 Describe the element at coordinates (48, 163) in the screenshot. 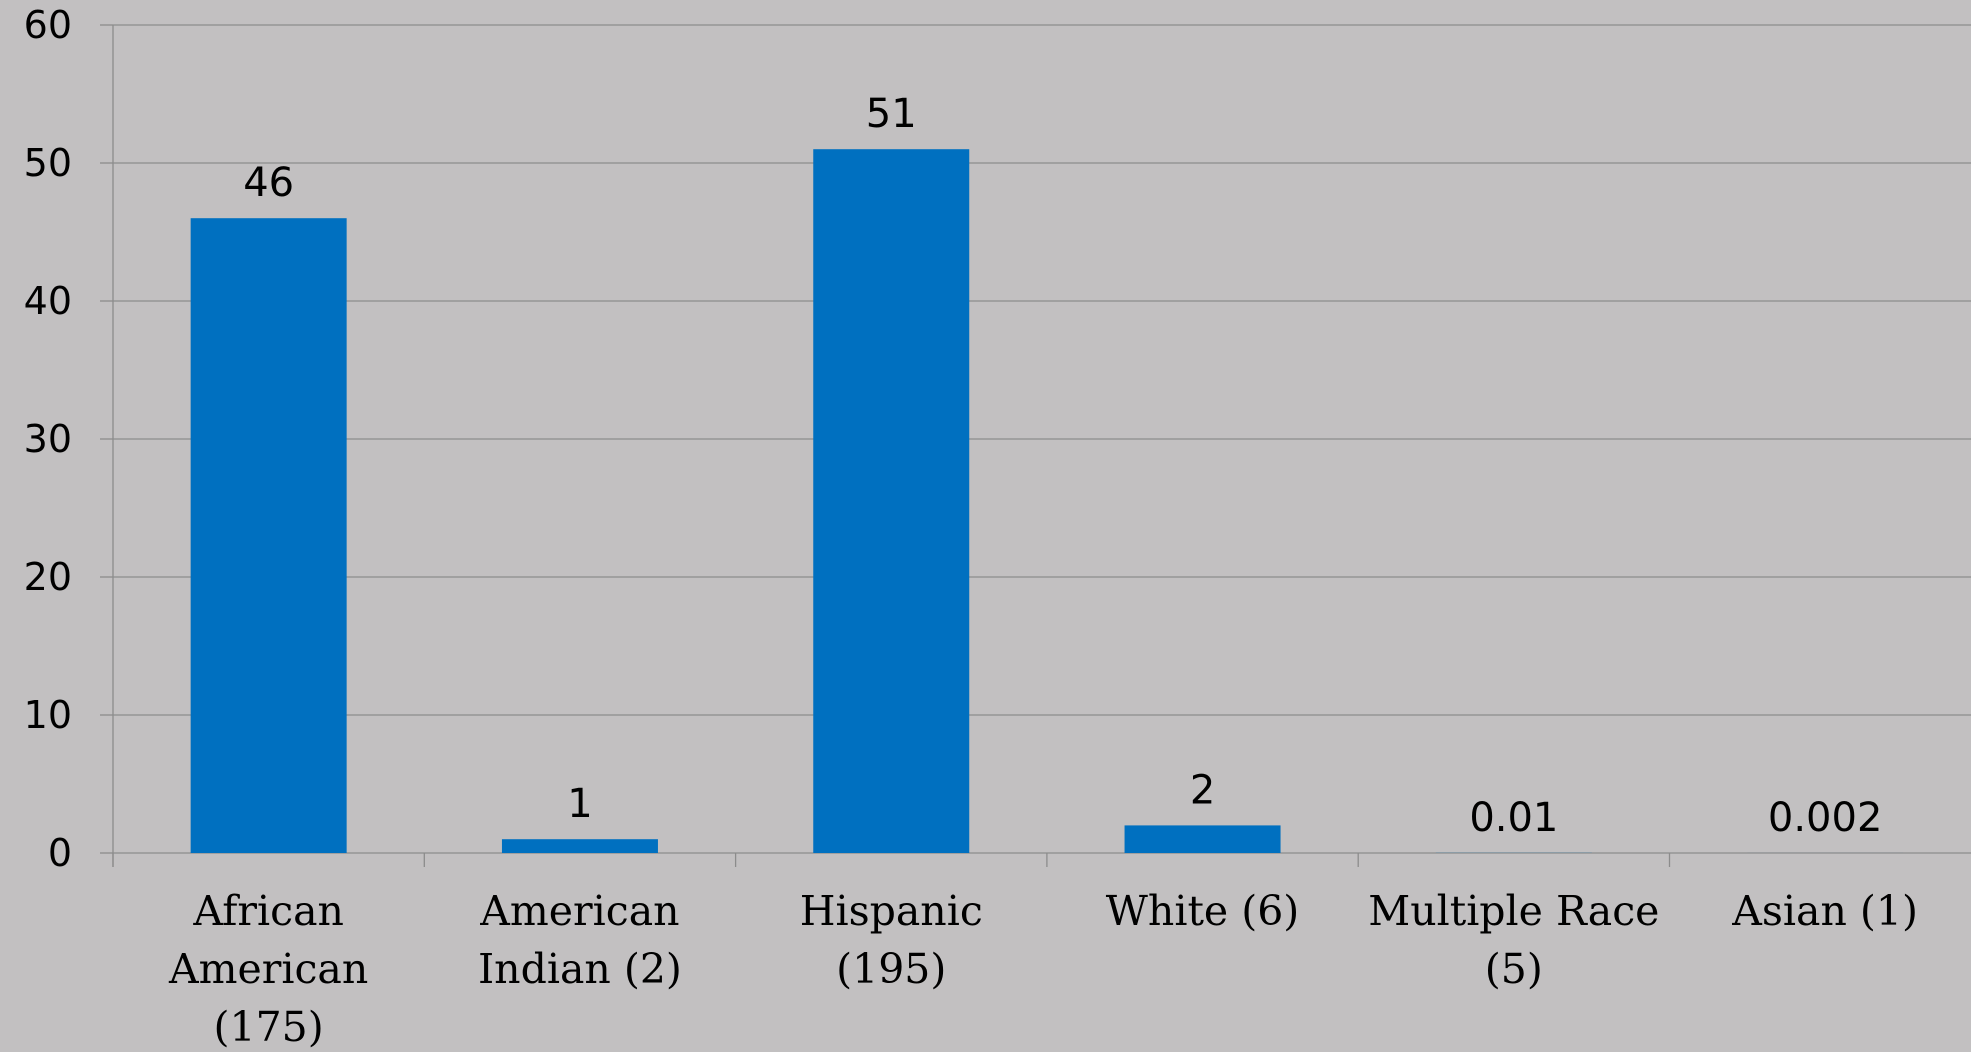

I see `y-tick-label: 50` at that location.